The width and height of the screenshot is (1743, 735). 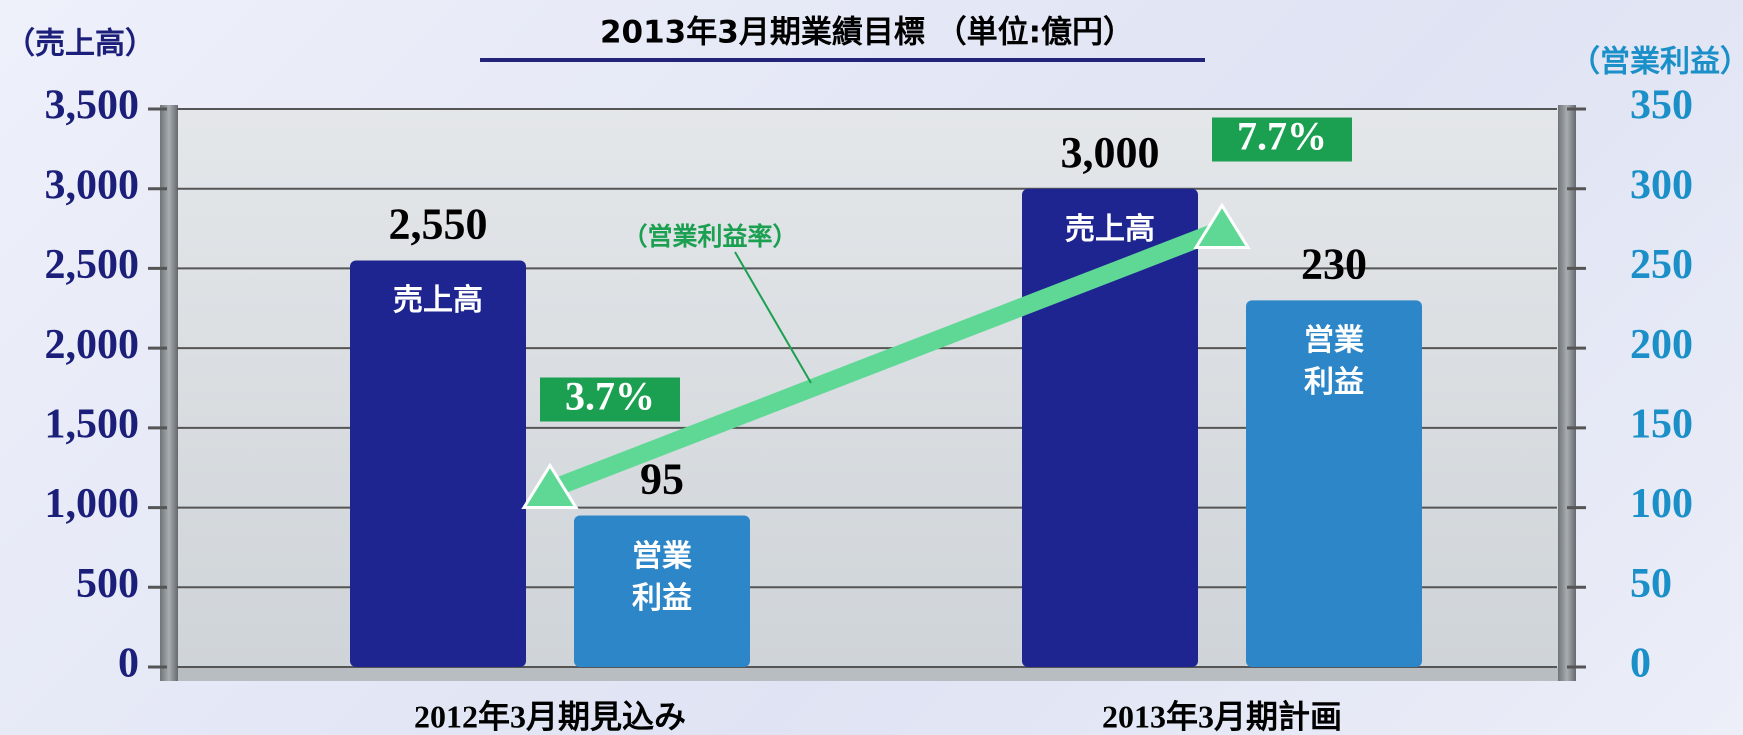 What do you see at coordinates (438, 224) in the screenshot?
I see `bar-value-label: 2,550` at bounding box center [438, 224].